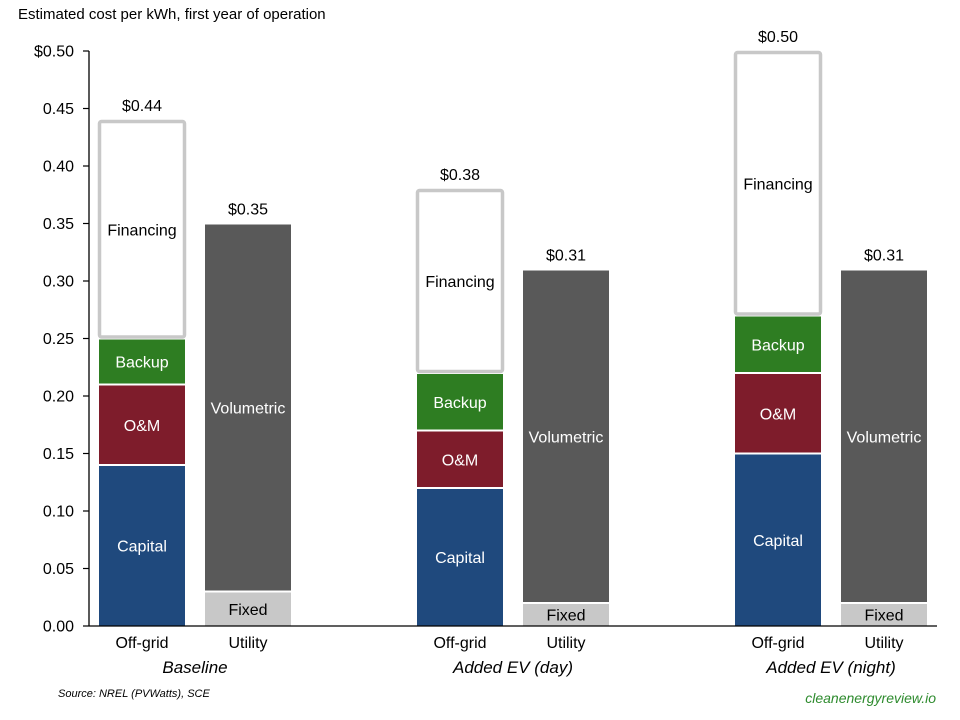  I want to click on y-tick-label: 0.10, so click(58, 512).